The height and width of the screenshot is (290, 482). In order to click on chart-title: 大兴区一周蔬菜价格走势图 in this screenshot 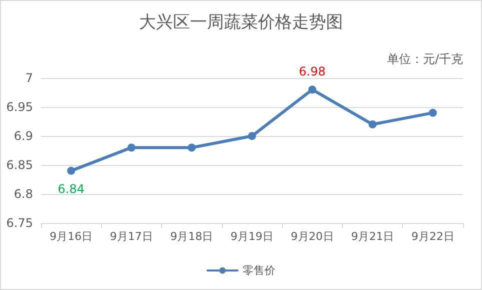, I will do `click(241, 22)`.